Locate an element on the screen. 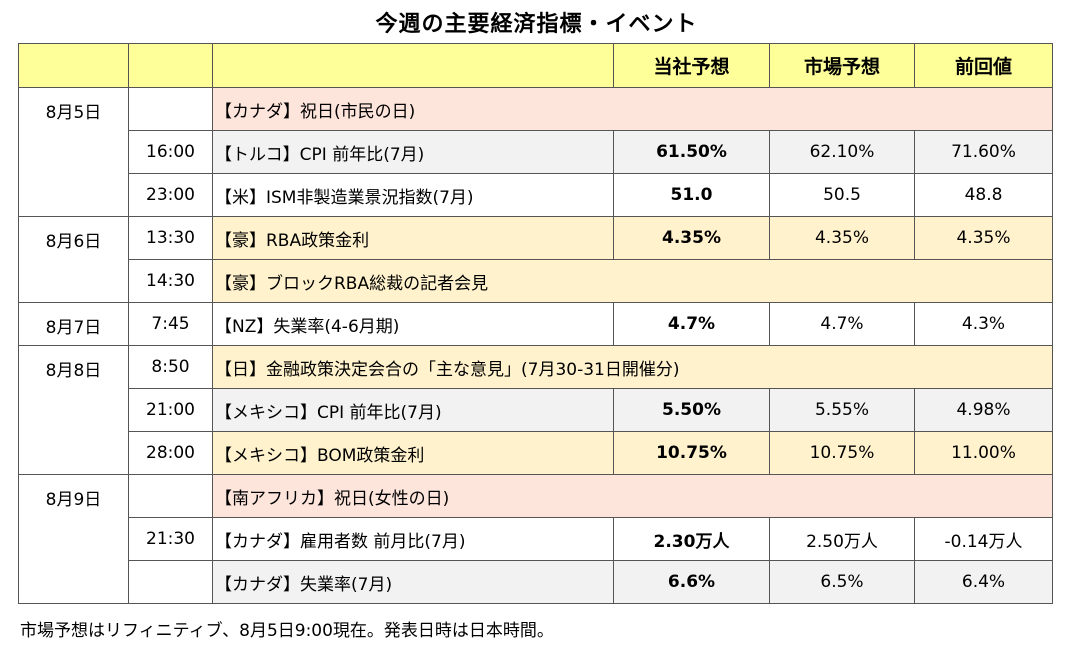  market-forecast-cell: 5.55% is located at coordinates (842, 410).